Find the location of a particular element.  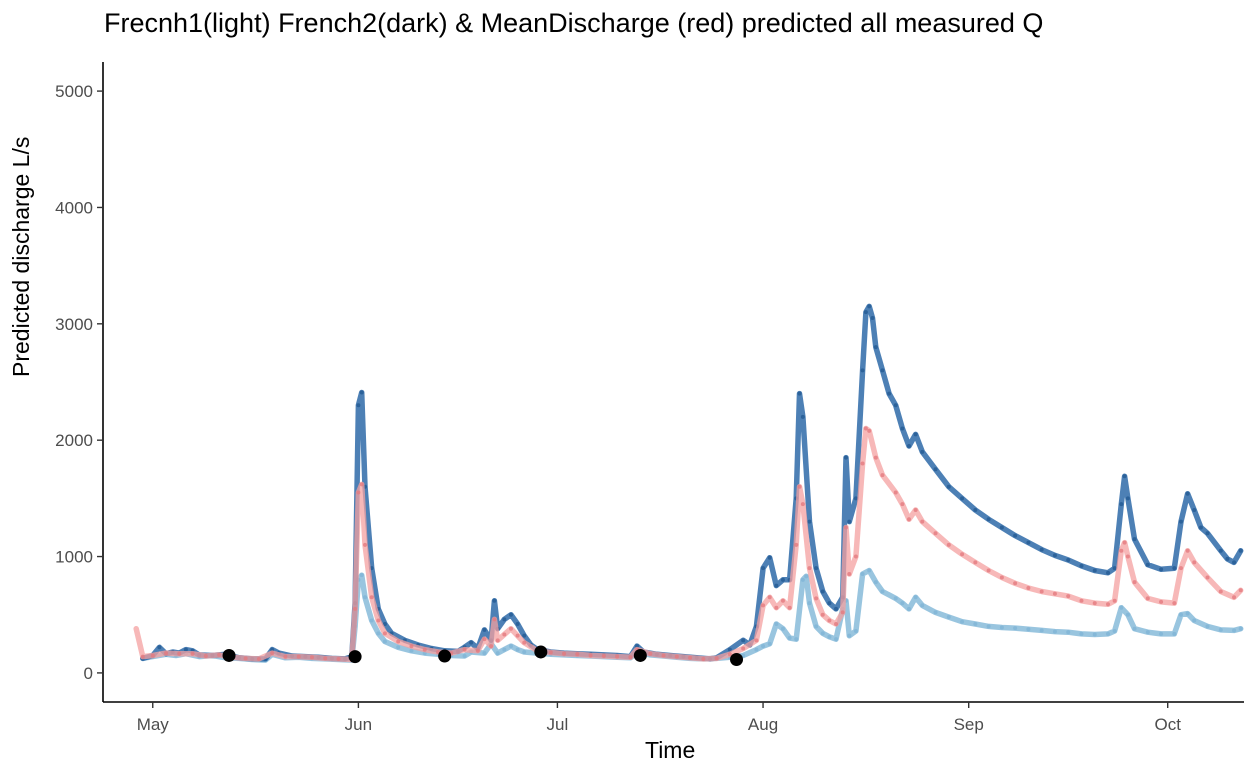

y-tick-label: 2000 is located at coordinates (74, 440).